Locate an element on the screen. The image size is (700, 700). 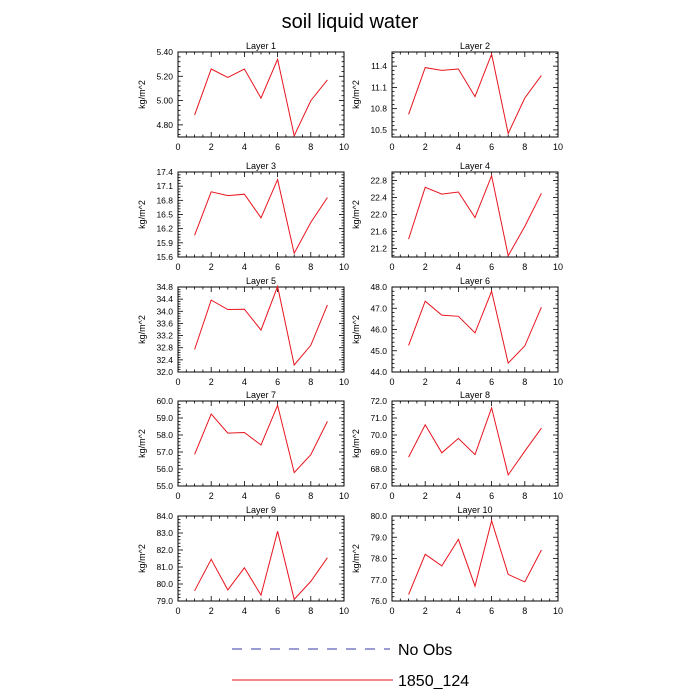
panel-title: Layer 4 is located at coordinates (475, 166).